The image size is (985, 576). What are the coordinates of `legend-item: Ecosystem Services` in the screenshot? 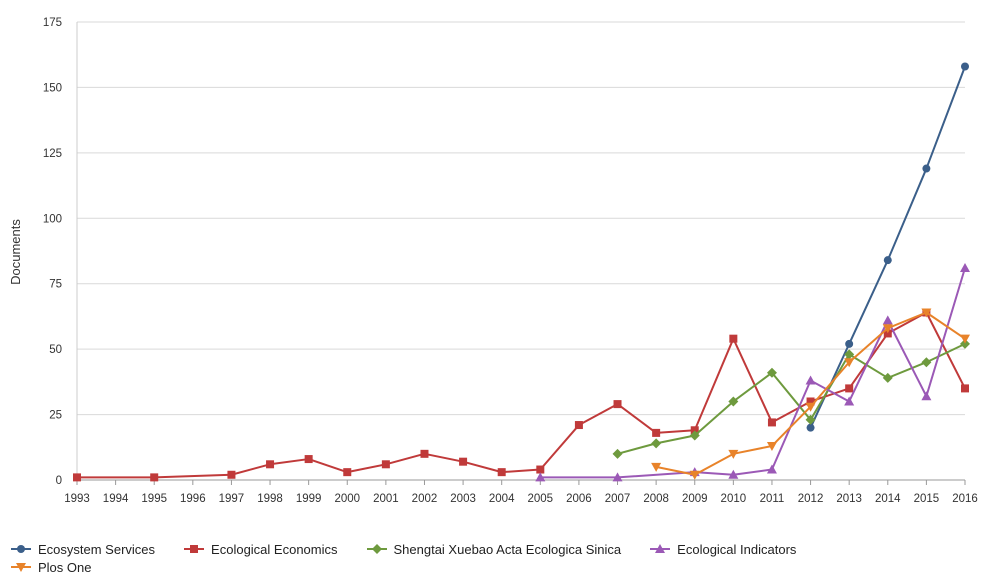 It's located at (82, 549).